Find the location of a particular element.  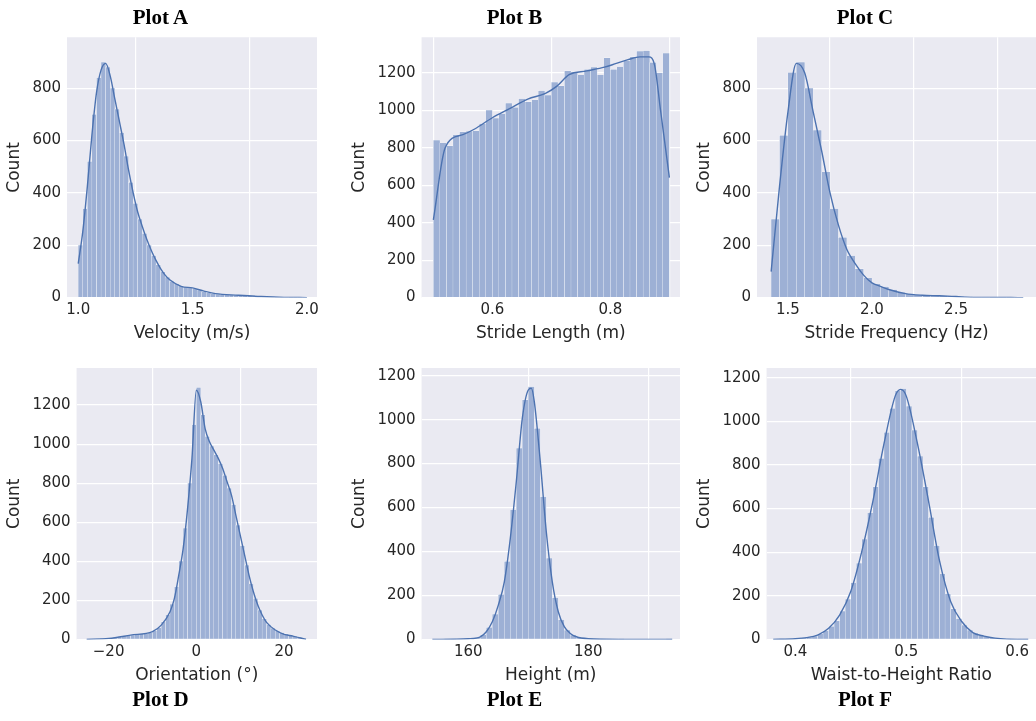

x-tick-label: 0 is located at coordinates (196, 651).